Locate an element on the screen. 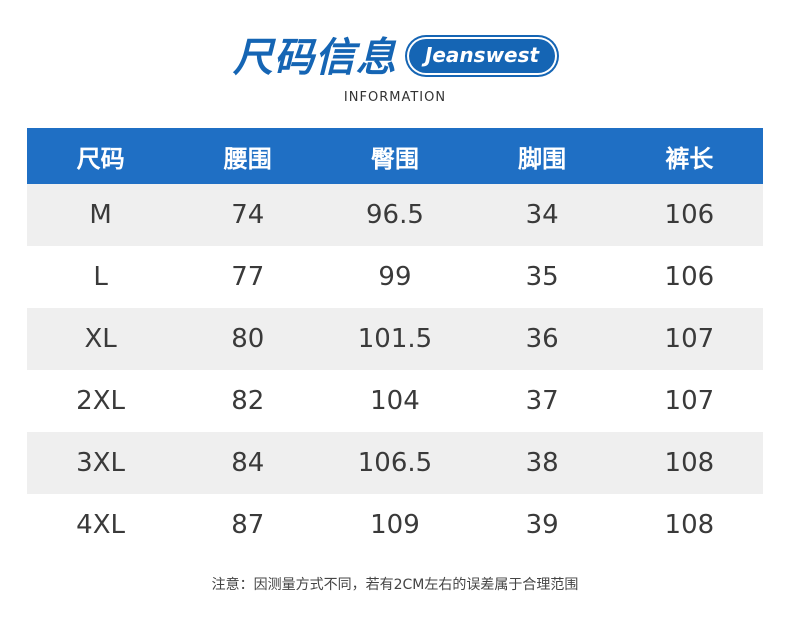 This screenshot has width=790, height=626. table-row: XL 80 101.5 36 107 is located at coordinates (395, 339).